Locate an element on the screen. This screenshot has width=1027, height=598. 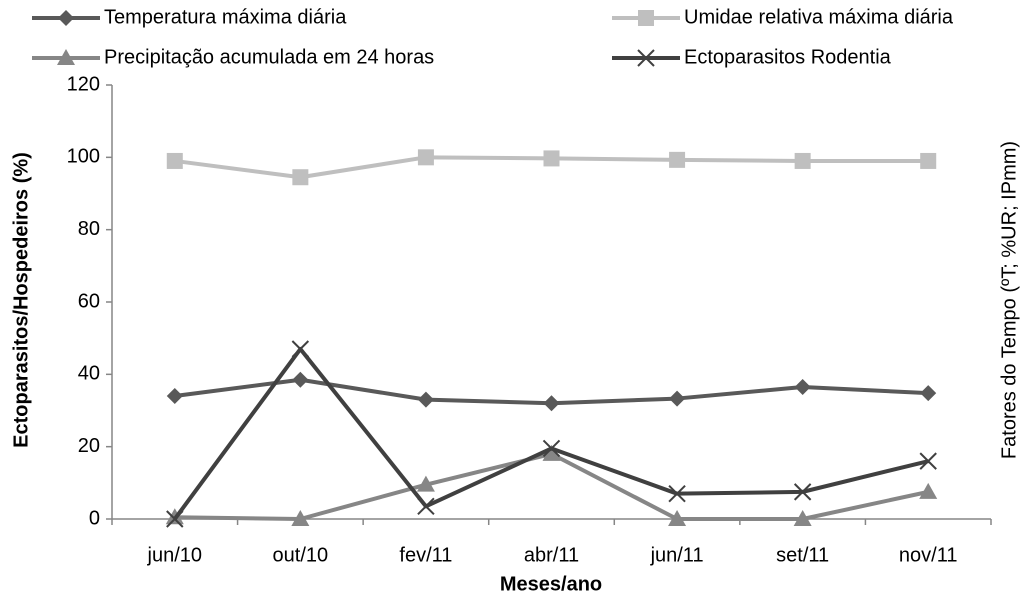
y-tick-label: 100 is located at coordinates (83, 157).